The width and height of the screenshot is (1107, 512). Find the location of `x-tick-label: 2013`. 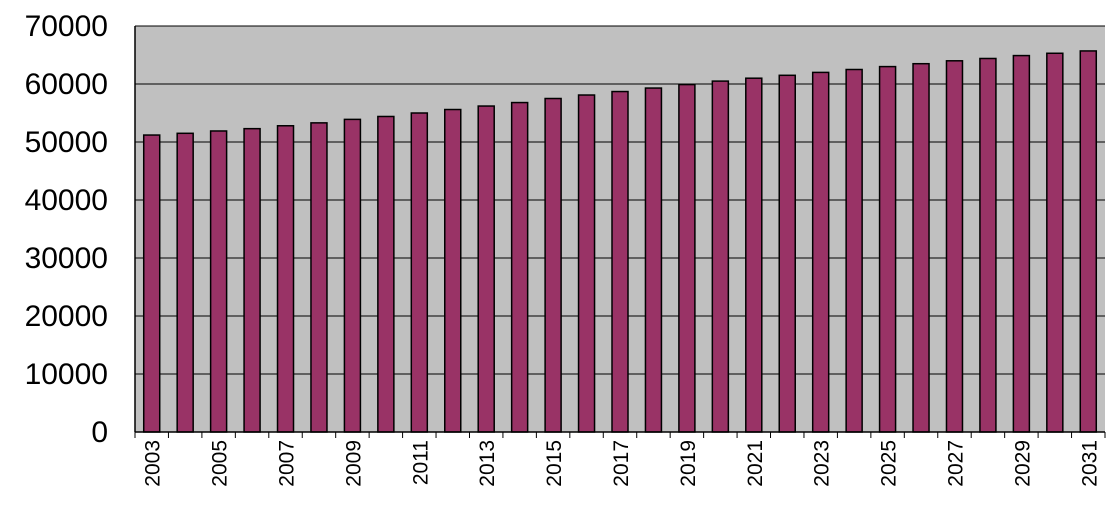

x-tick-label: 2013 is located at coordinates (487, 463).